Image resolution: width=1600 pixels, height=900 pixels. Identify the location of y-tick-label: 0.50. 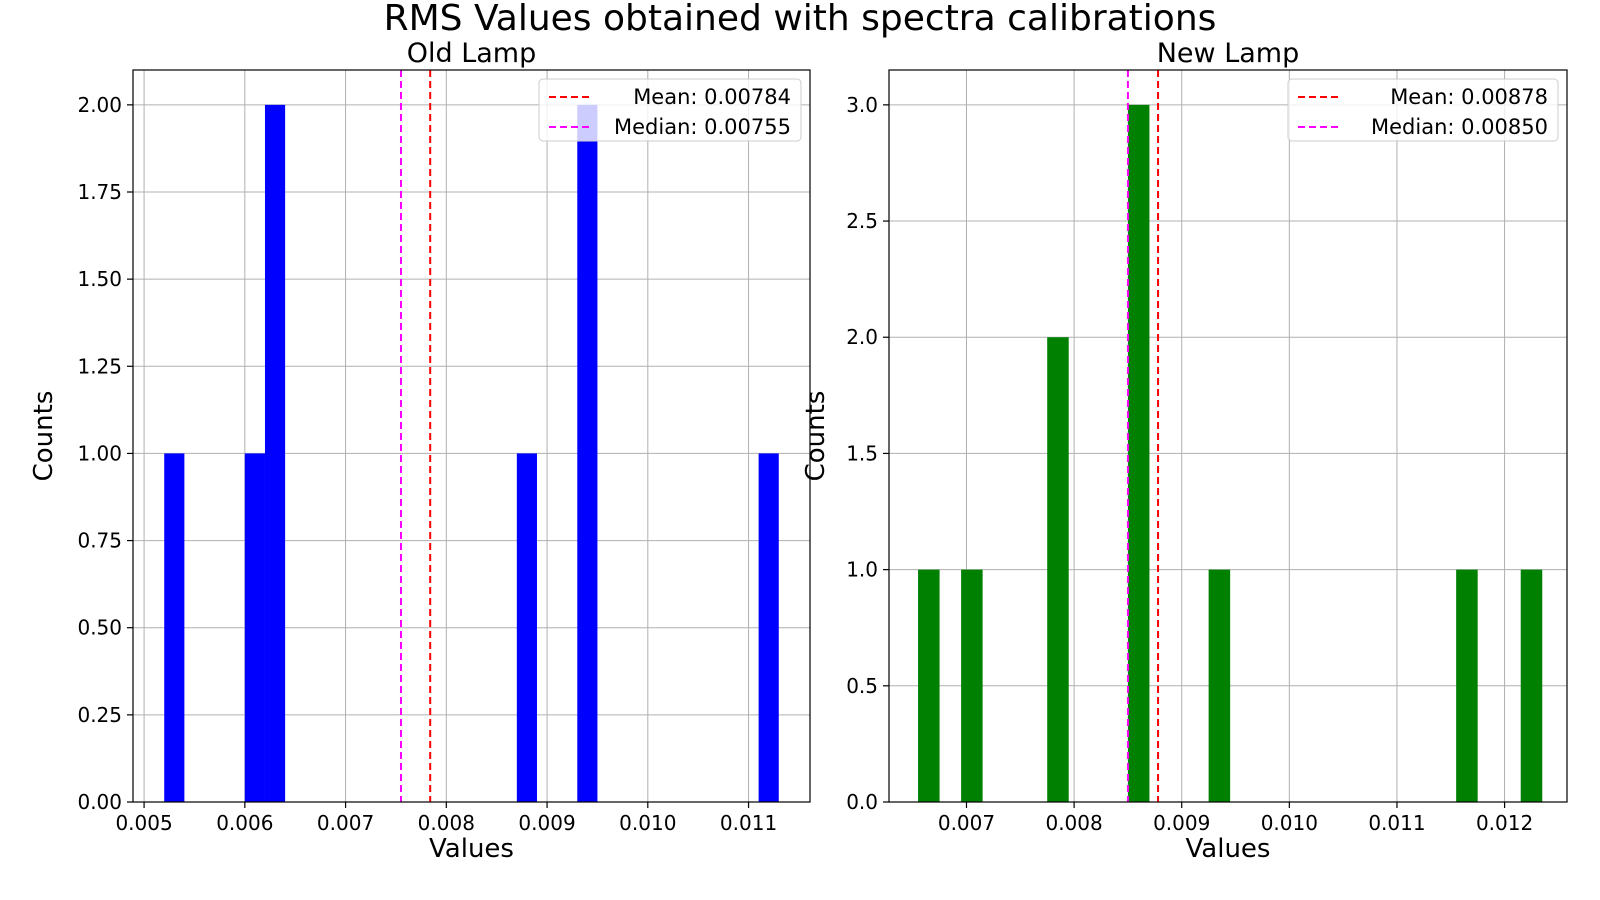
(99, 628).